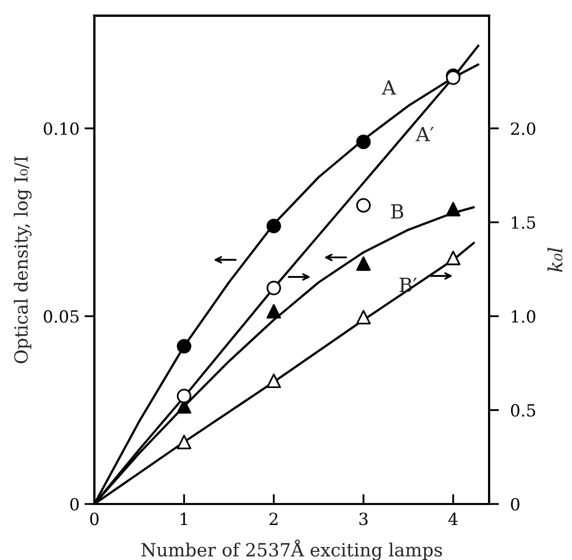 This screenshot has width=572, height=560. Describe the element at coordinates (23, 260) in the screenshot. I see `y-axis-title: Optical density, log I₀/I` at that location.